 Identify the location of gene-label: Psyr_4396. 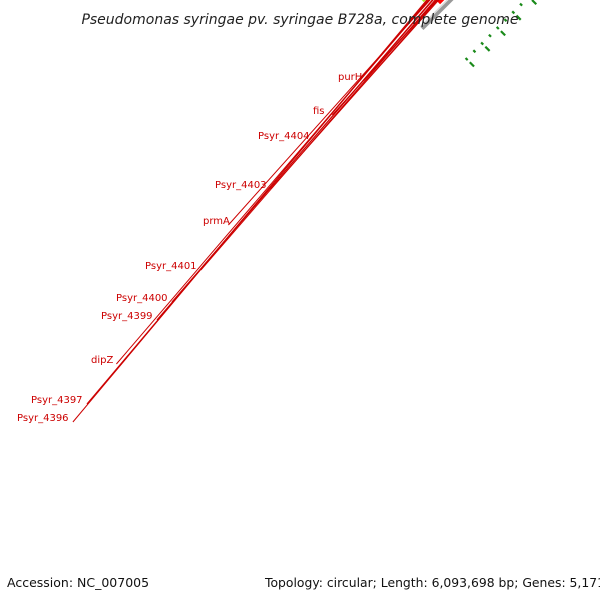
(43, 418).